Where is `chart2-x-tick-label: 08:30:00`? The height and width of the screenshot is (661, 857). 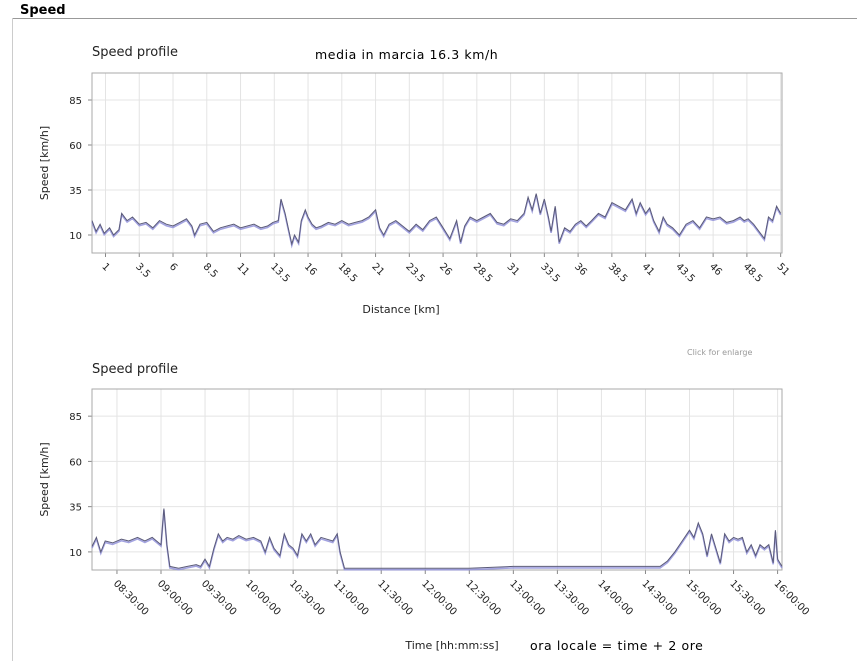 chart2-x-tick-label: 08:30:00 is located at coordinates (131, 598).